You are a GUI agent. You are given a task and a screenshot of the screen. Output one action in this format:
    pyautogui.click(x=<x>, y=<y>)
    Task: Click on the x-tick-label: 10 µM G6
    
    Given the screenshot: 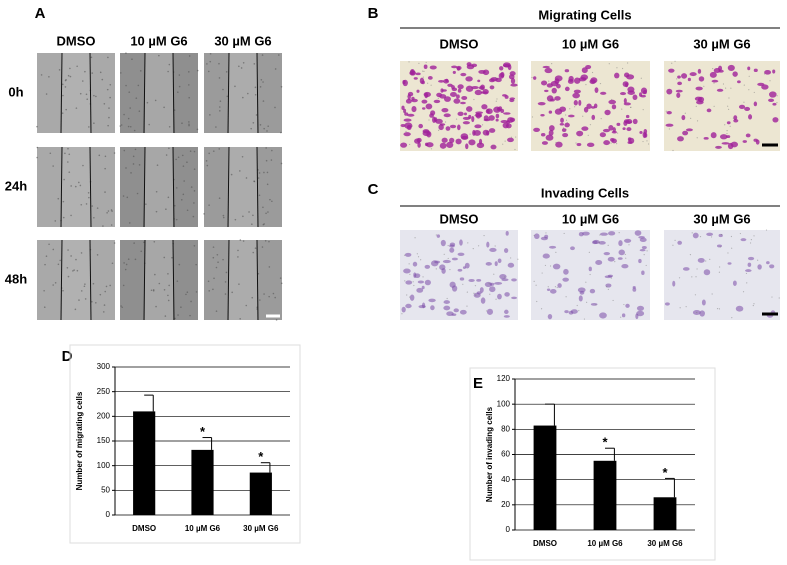 What is the action you would take?
    pyautogui.click(x=203, y=528)
    